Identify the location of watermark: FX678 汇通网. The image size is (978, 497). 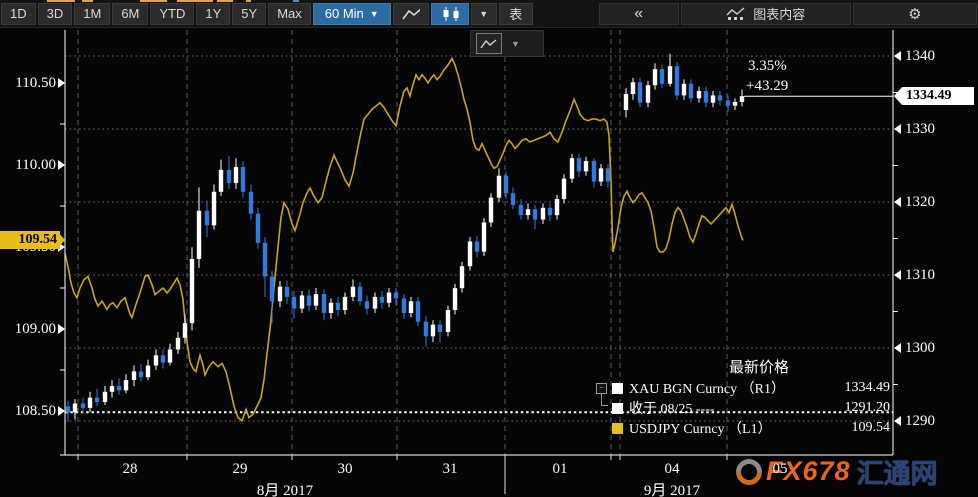
(834, 471).